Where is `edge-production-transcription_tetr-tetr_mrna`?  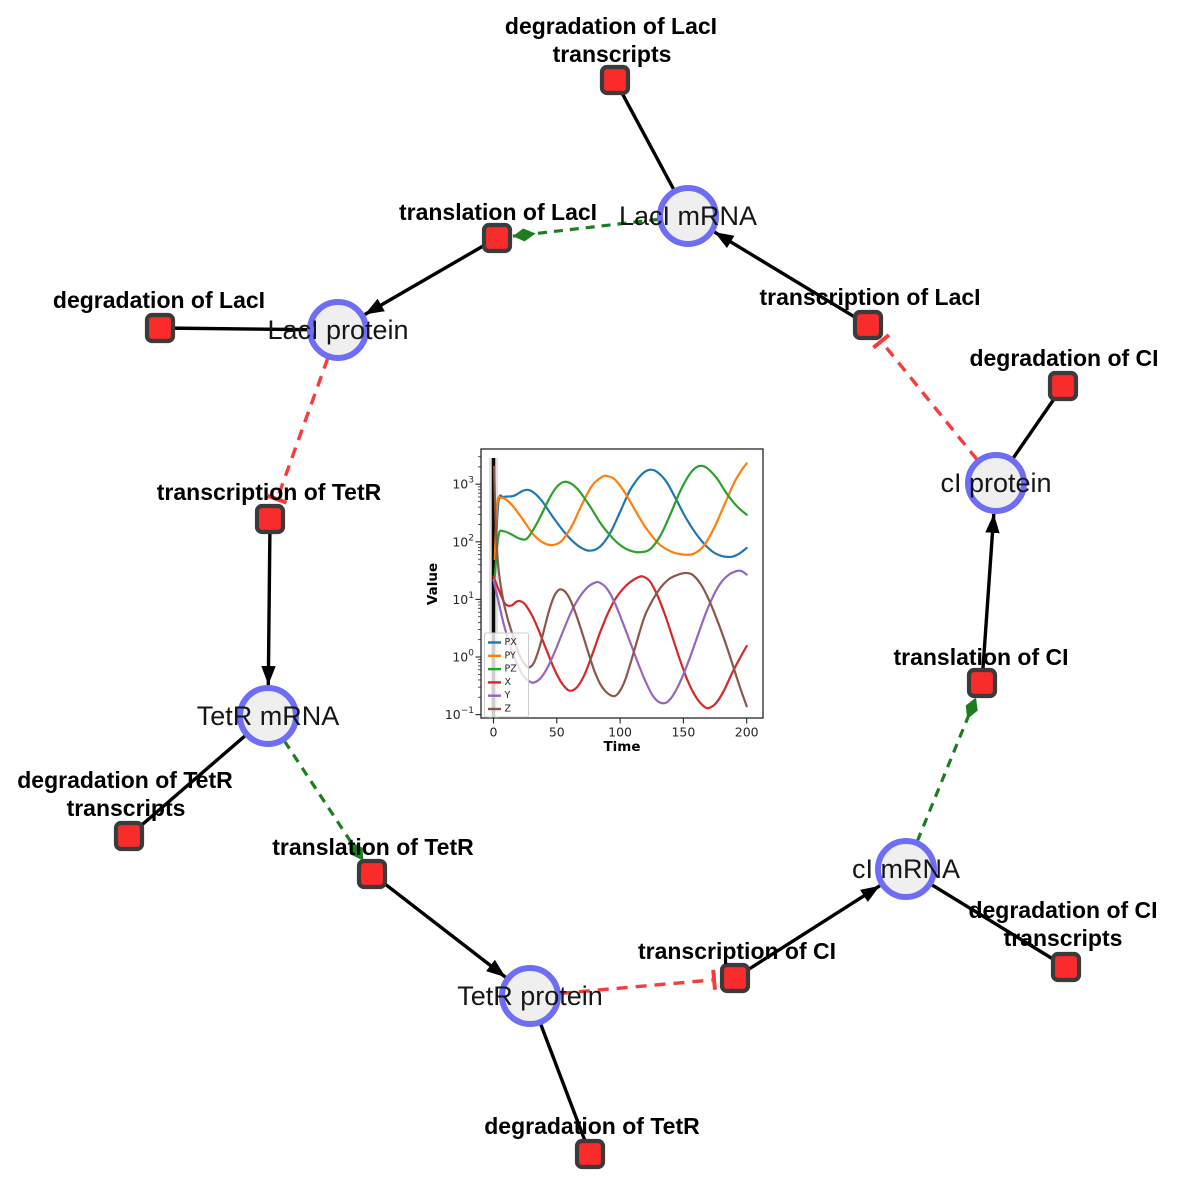 edge-production-transcription_tetr-tetr_mrna is located at coordinates (268, 608).